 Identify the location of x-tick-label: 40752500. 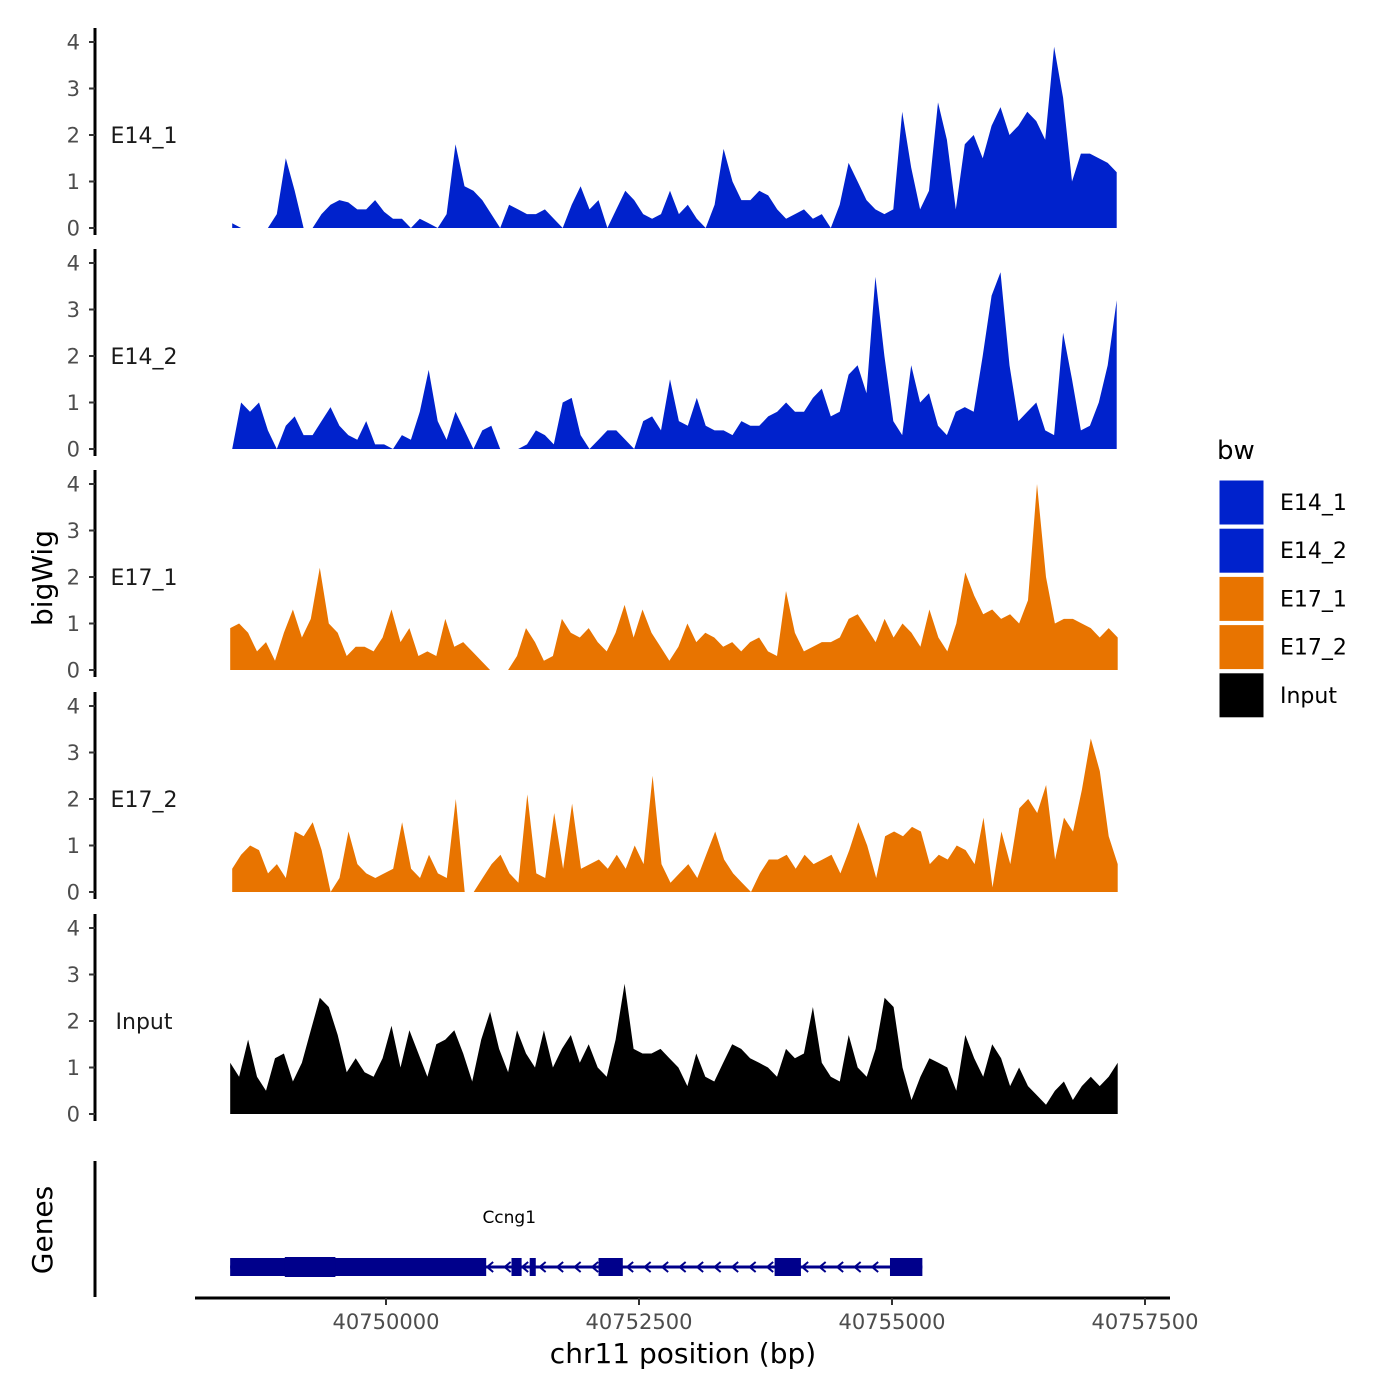
(639, 1322).